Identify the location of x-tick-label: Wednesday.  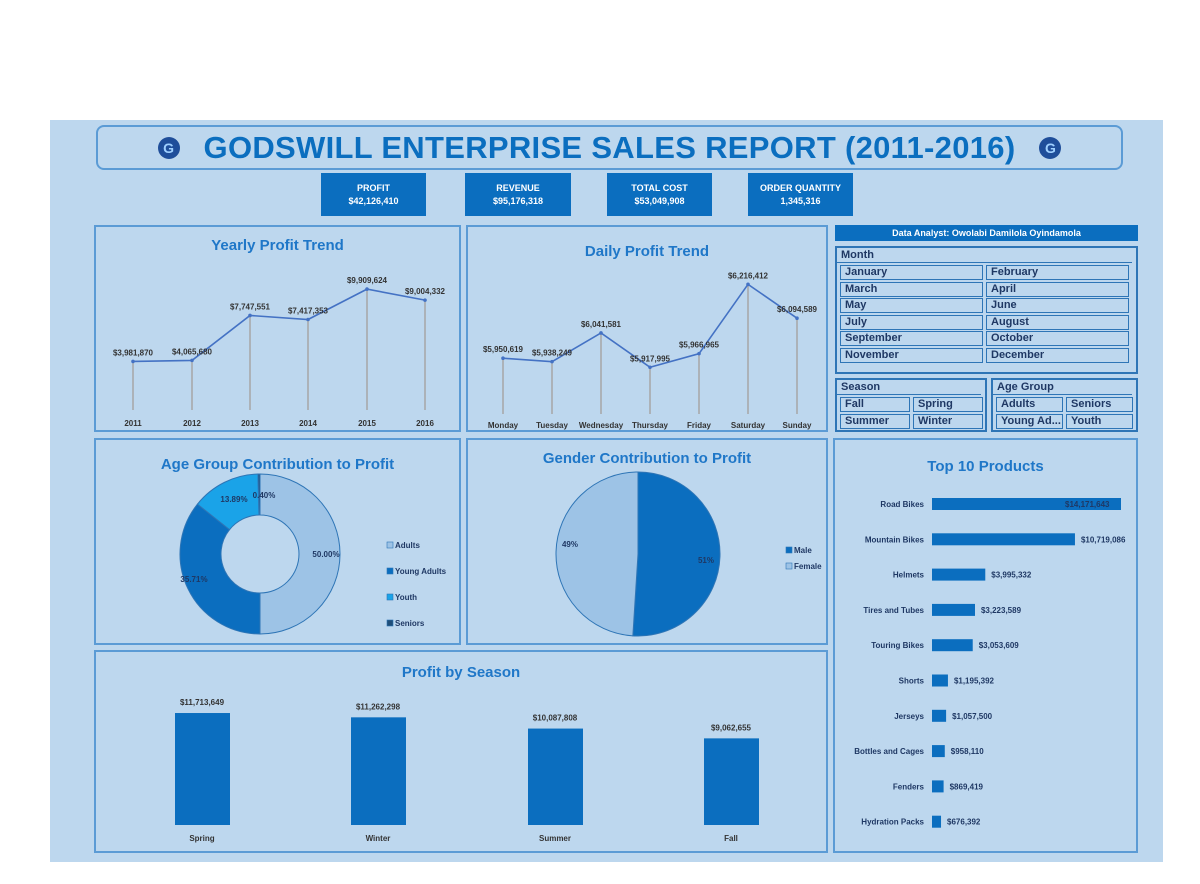
(601, 425).